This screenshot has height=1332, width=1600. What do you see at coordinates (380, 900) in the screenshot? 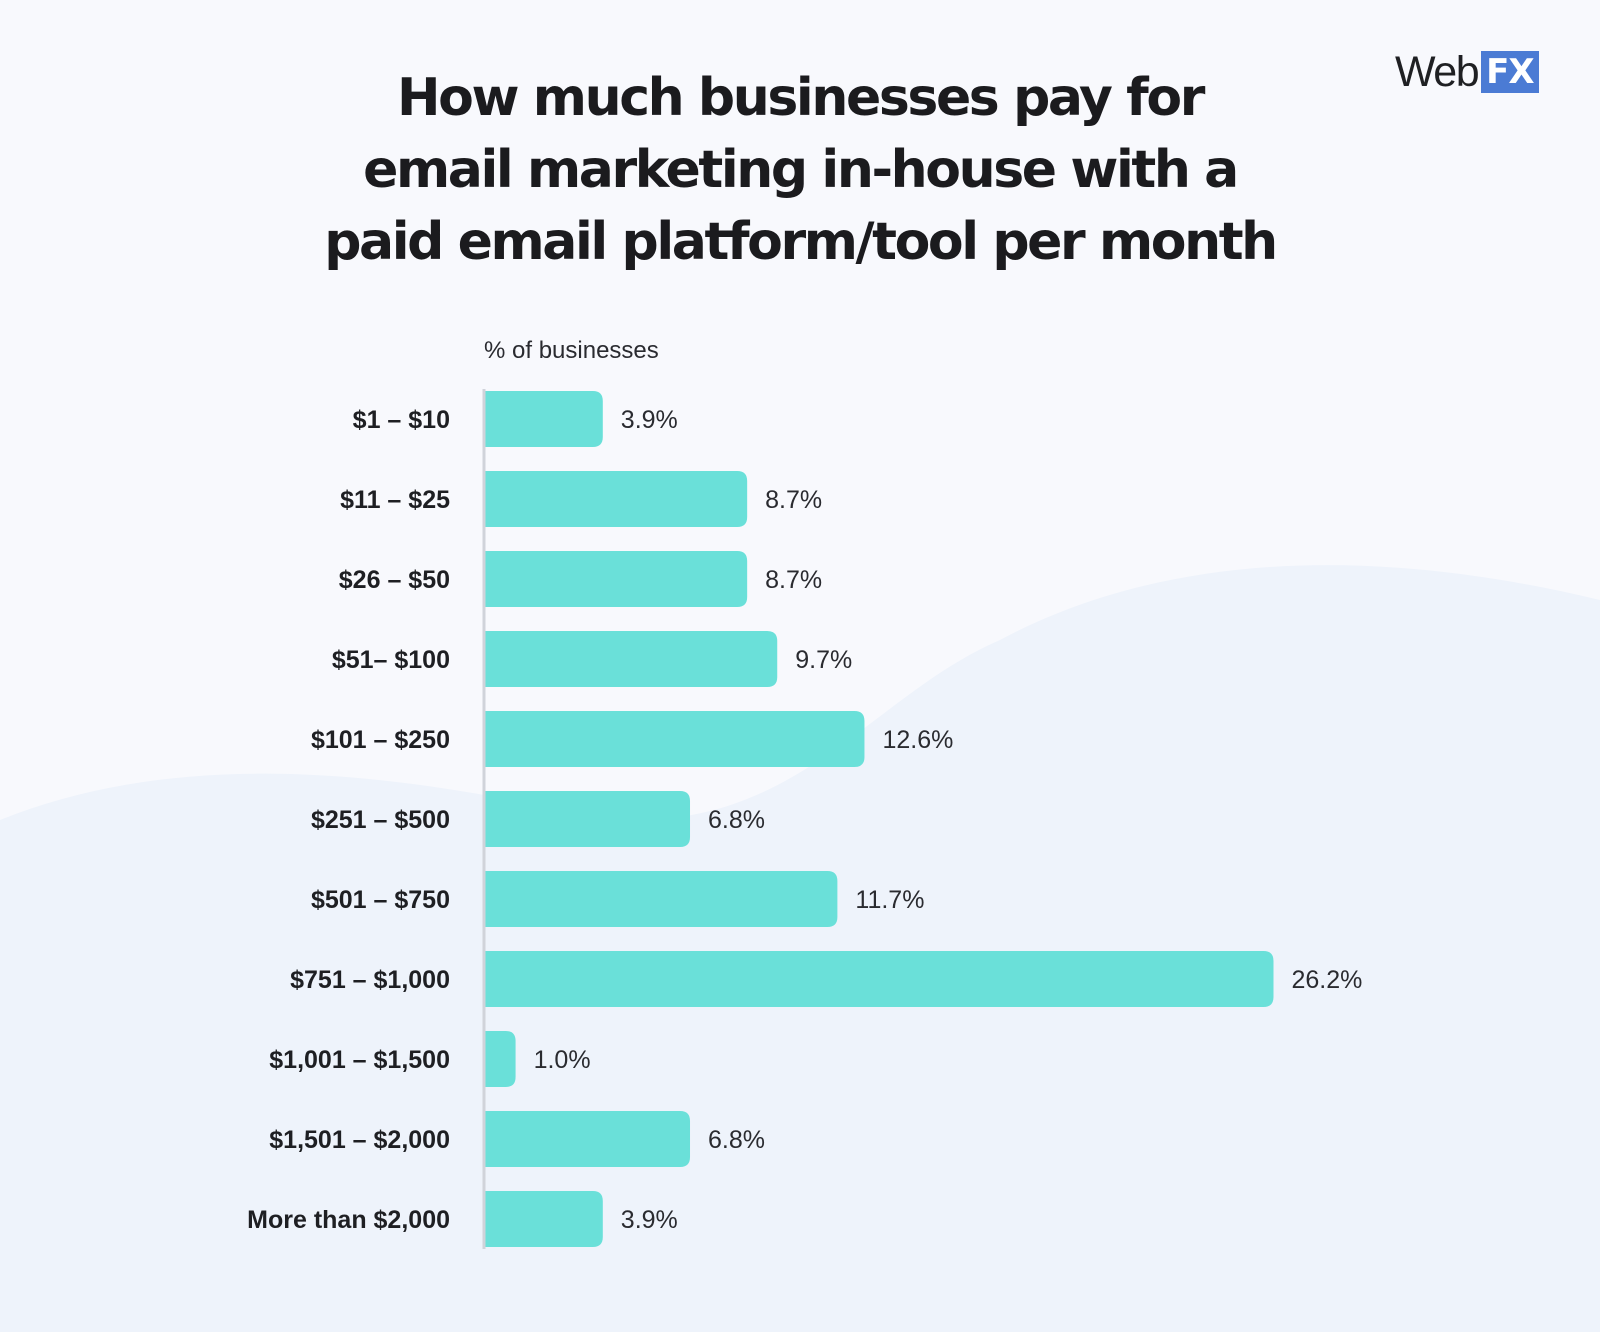
I see `category-label: $501 – $750` at bounding box center [380, 900].